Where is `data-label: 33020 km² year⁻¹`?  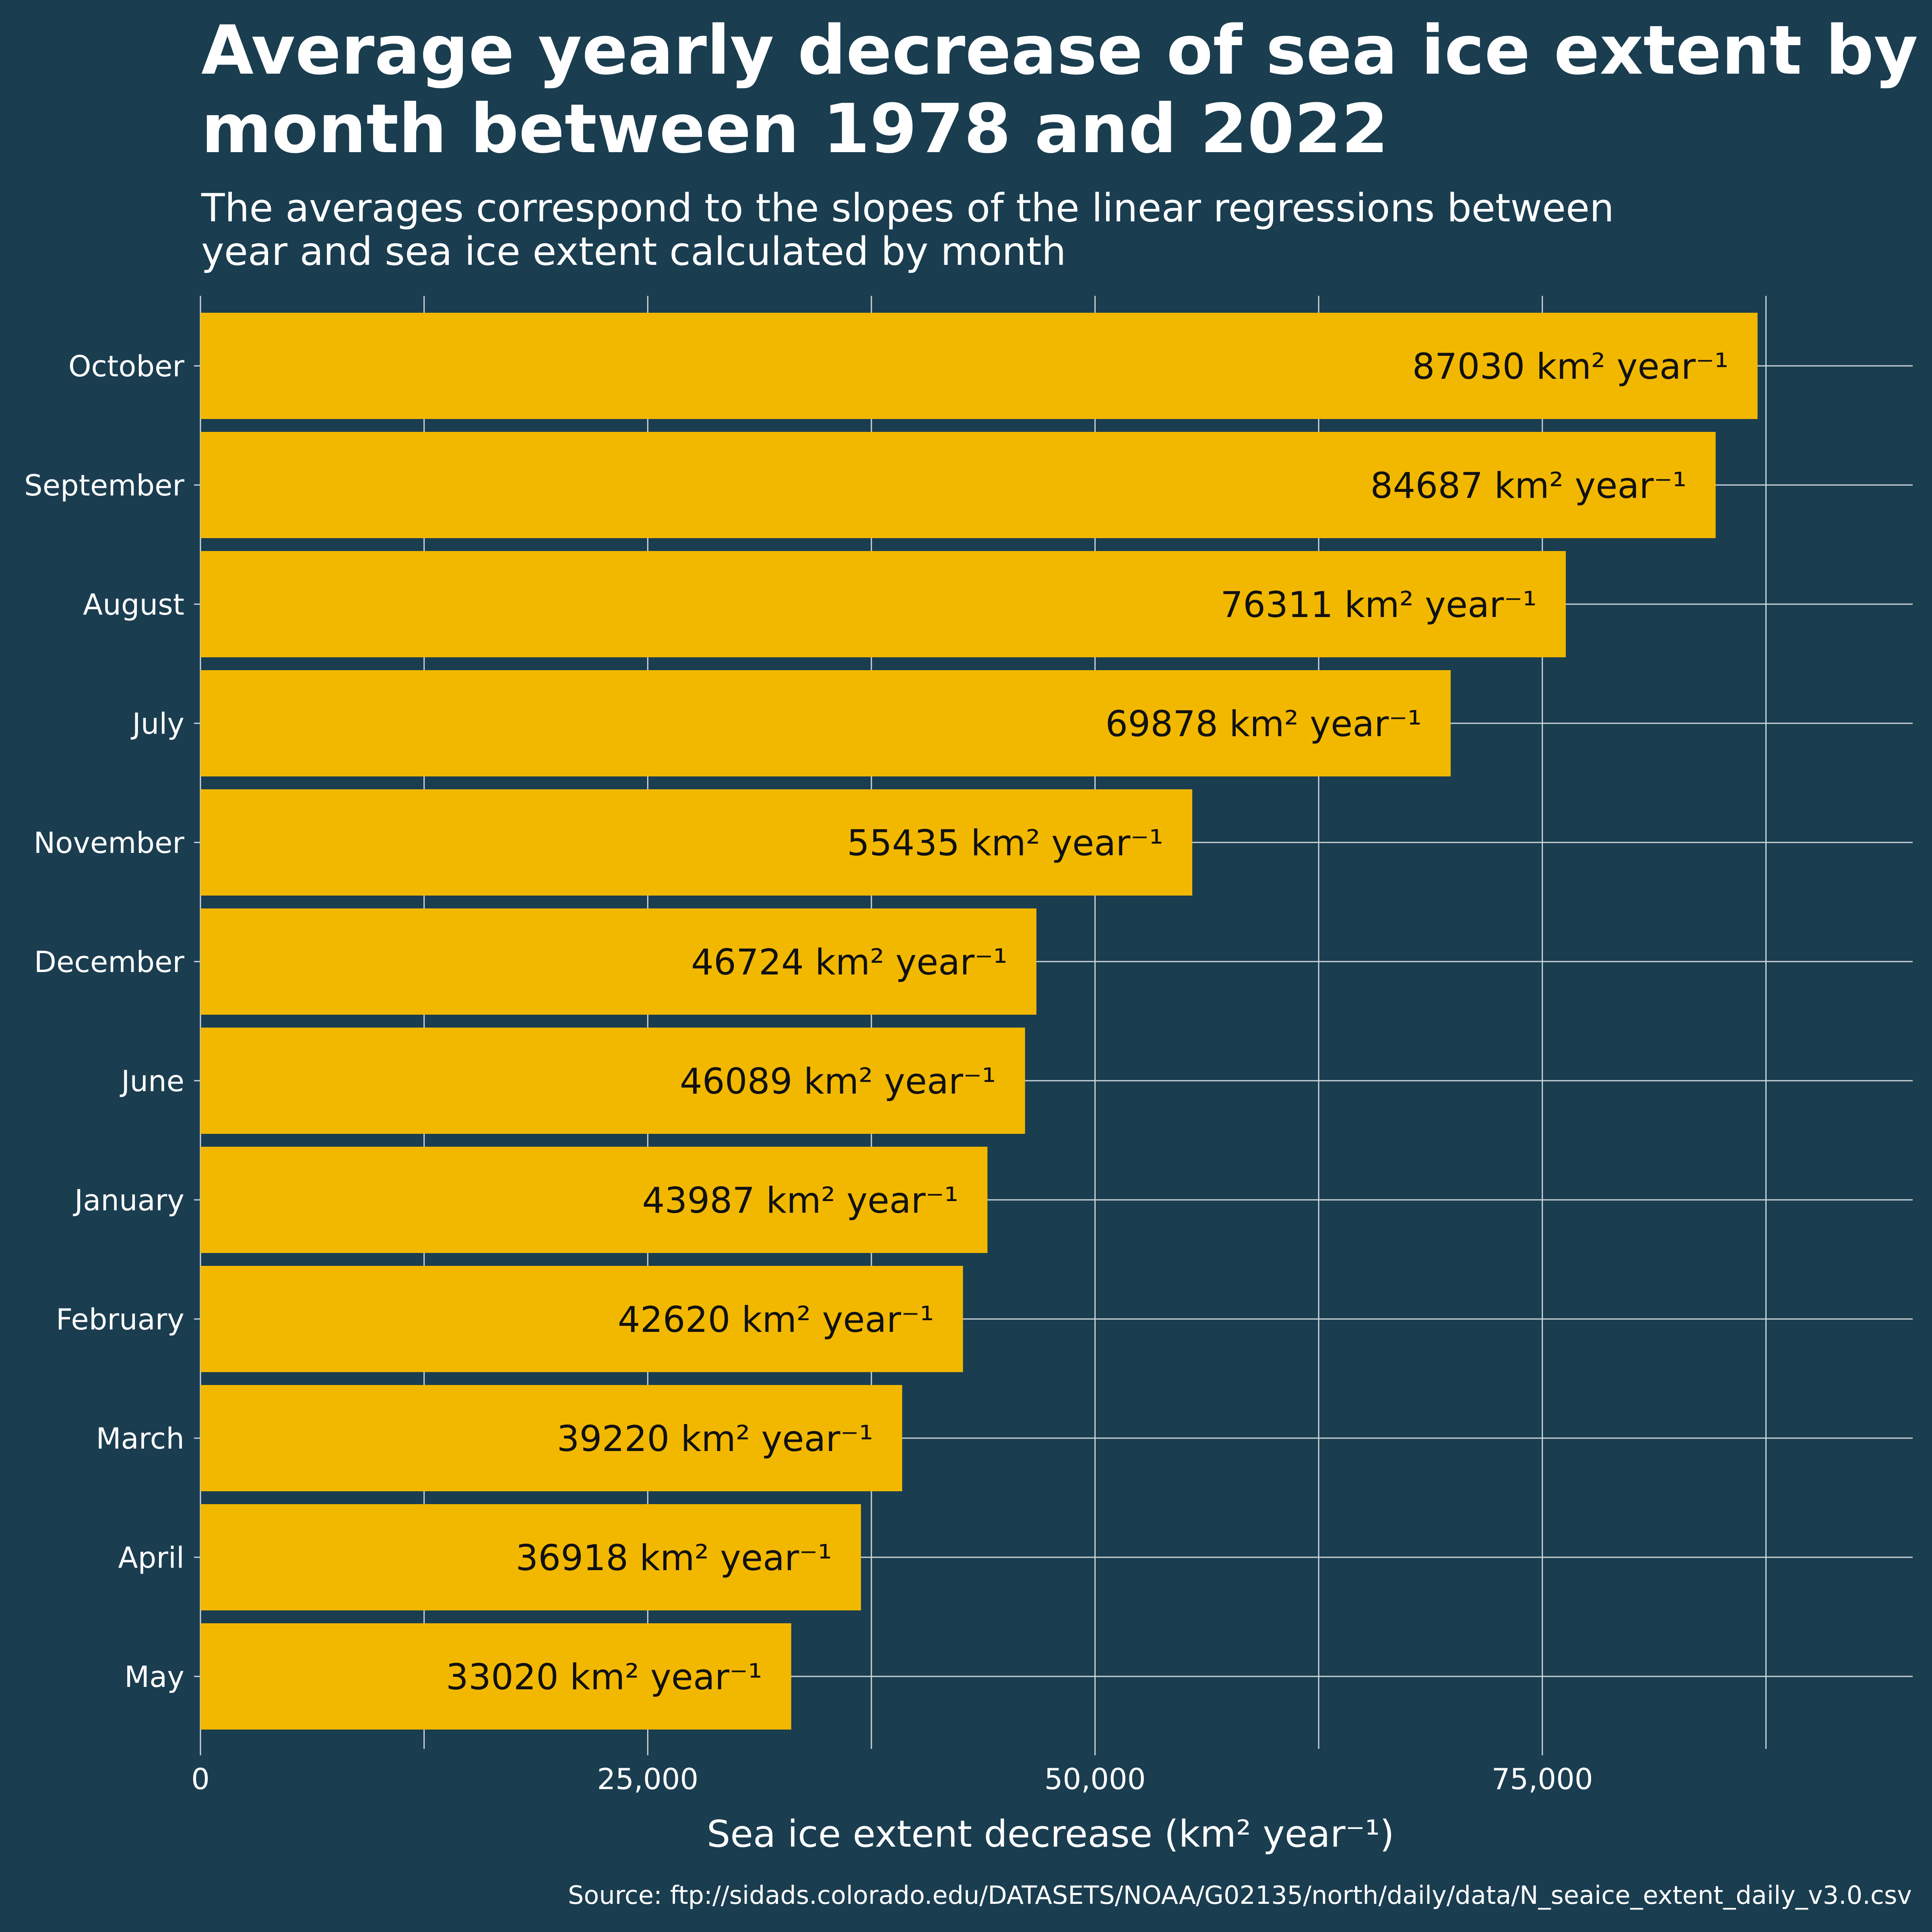
data-label: 33020 km² year⁻¹ is located at coordinates (604, 1677).